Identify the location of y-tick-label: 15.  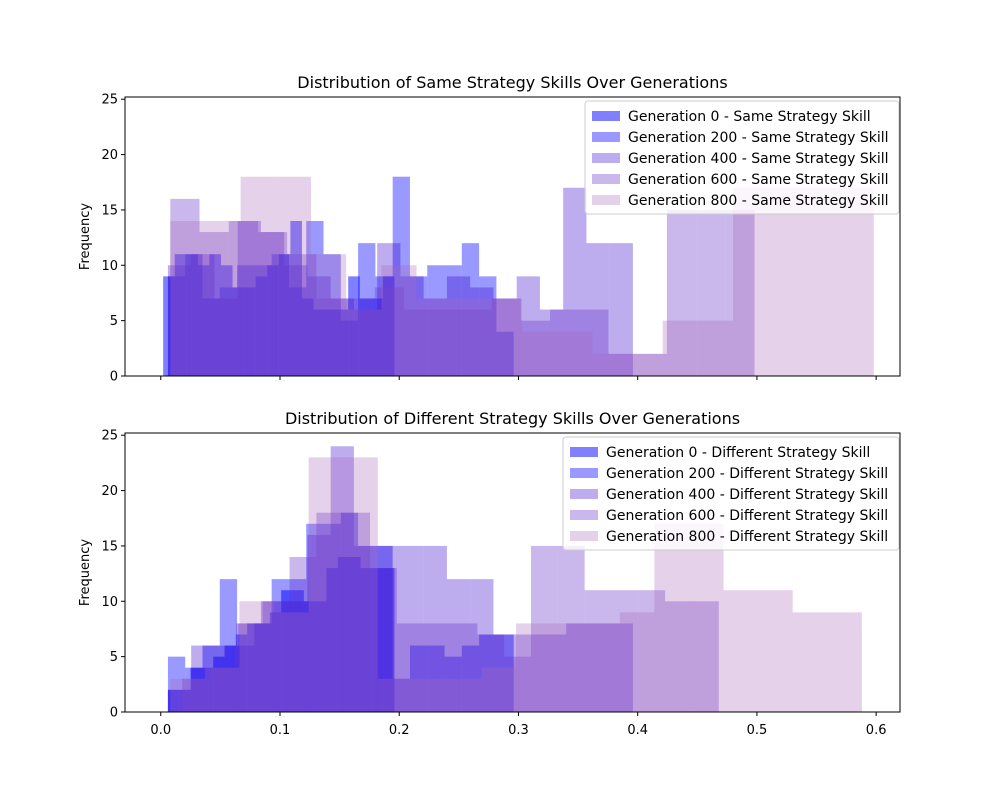
(109, 210).